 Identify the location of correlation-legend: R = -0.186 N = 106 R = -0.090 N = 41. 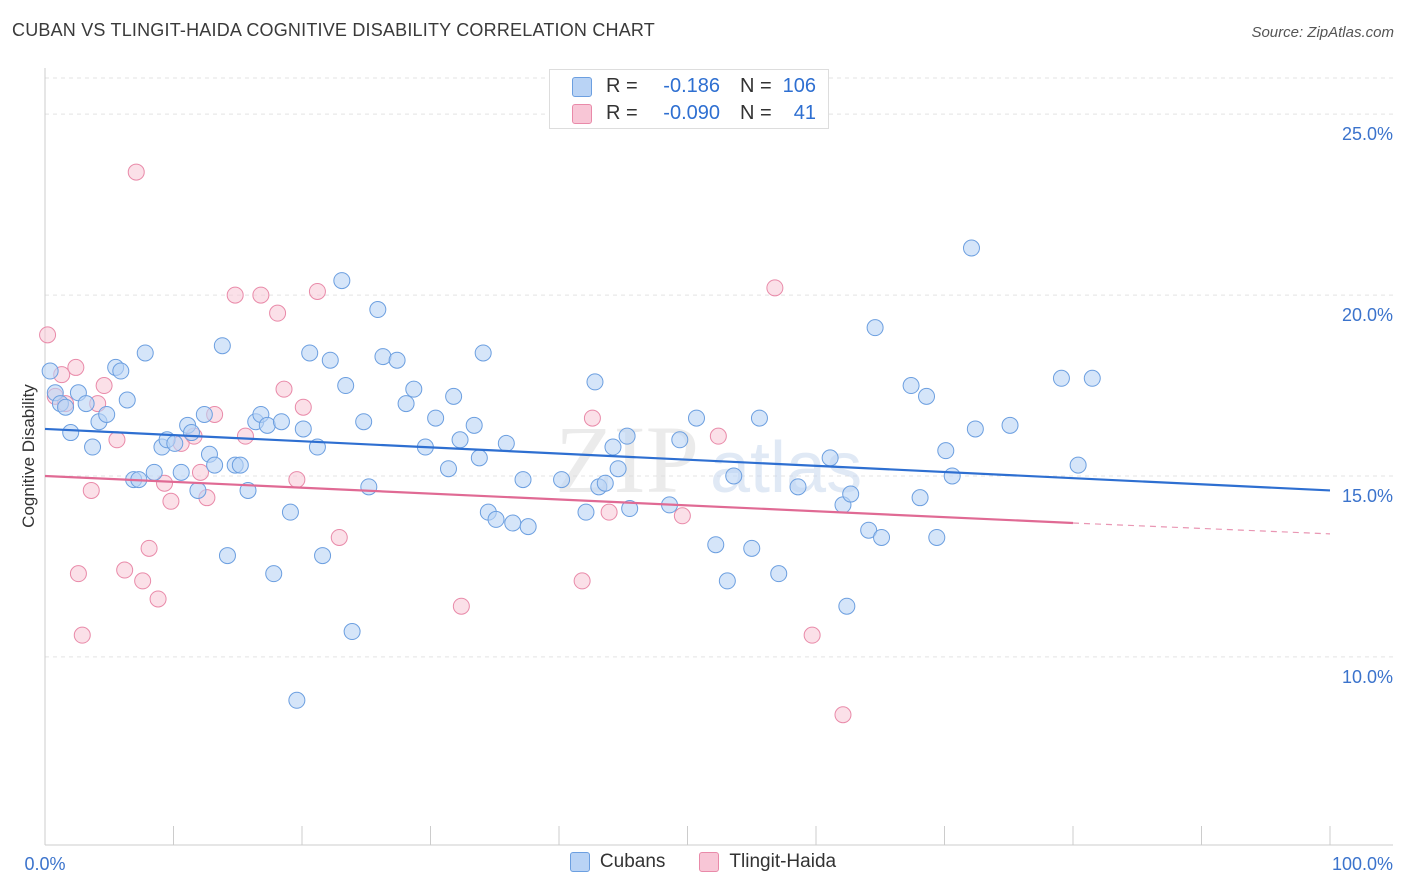
(689, 99).